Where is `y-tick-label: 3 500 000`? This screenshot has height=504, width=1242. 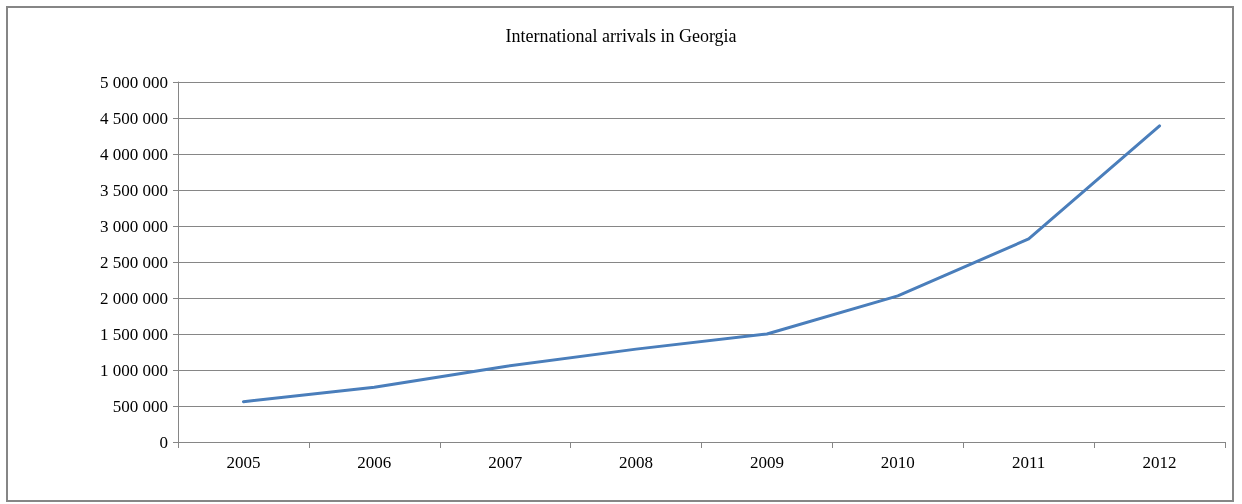 y-tick-label: 3 500 000 is located at coordinates (134, 190).